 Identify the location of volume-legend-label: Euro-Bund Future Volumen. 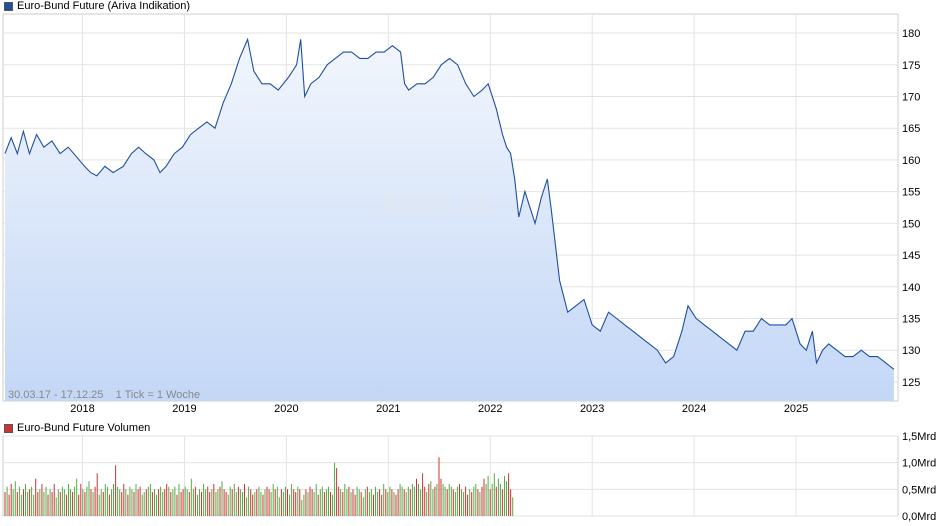
(84, 428).